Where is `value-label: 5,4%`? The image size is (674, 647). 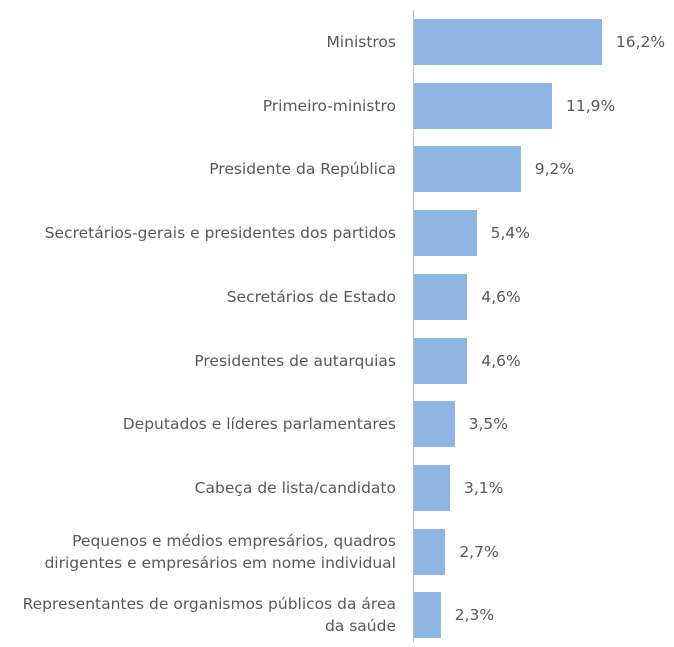
value-label: 5,4% is located at coordinates (510, 233).